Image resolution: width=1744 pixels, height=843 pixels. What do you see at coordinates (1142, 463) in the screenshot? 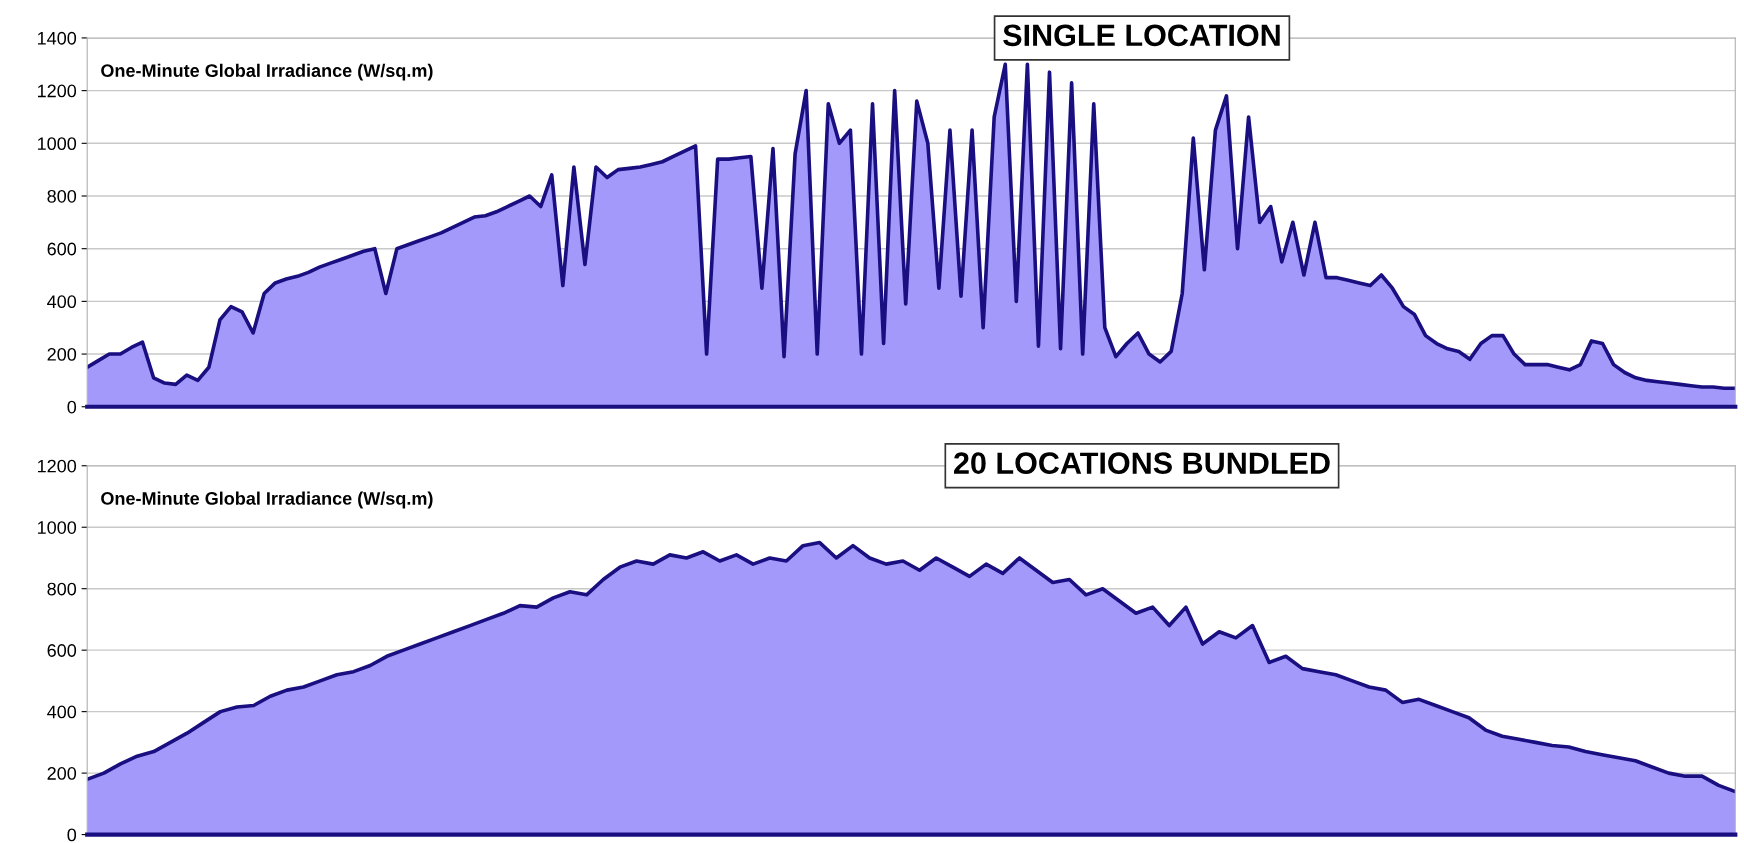
I see `chart-title: 20 LOCATIONS BUNDLED` at bounding box center [1142, 463].